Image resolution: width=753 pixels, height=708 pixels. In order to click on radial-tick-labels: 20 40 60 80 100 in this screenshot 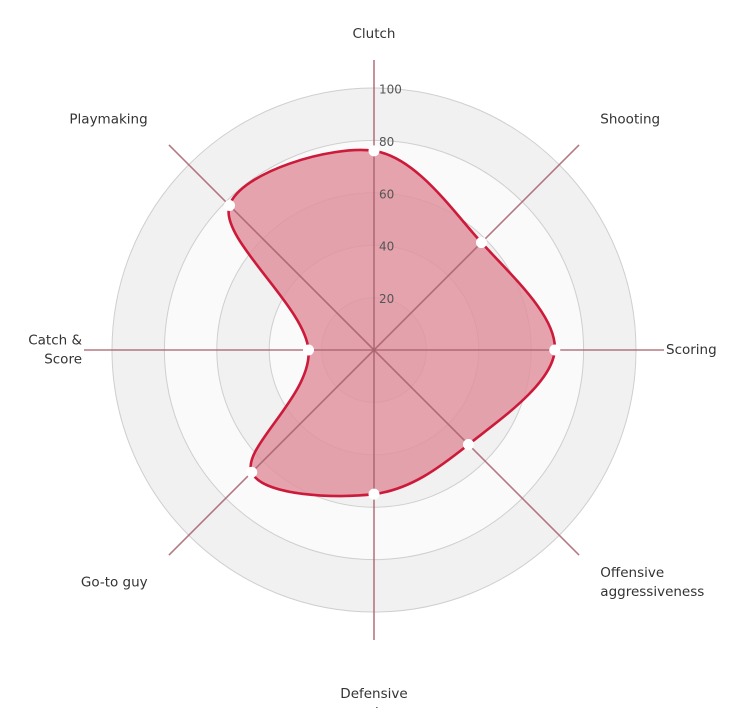, I will do `click(390, 195)`.